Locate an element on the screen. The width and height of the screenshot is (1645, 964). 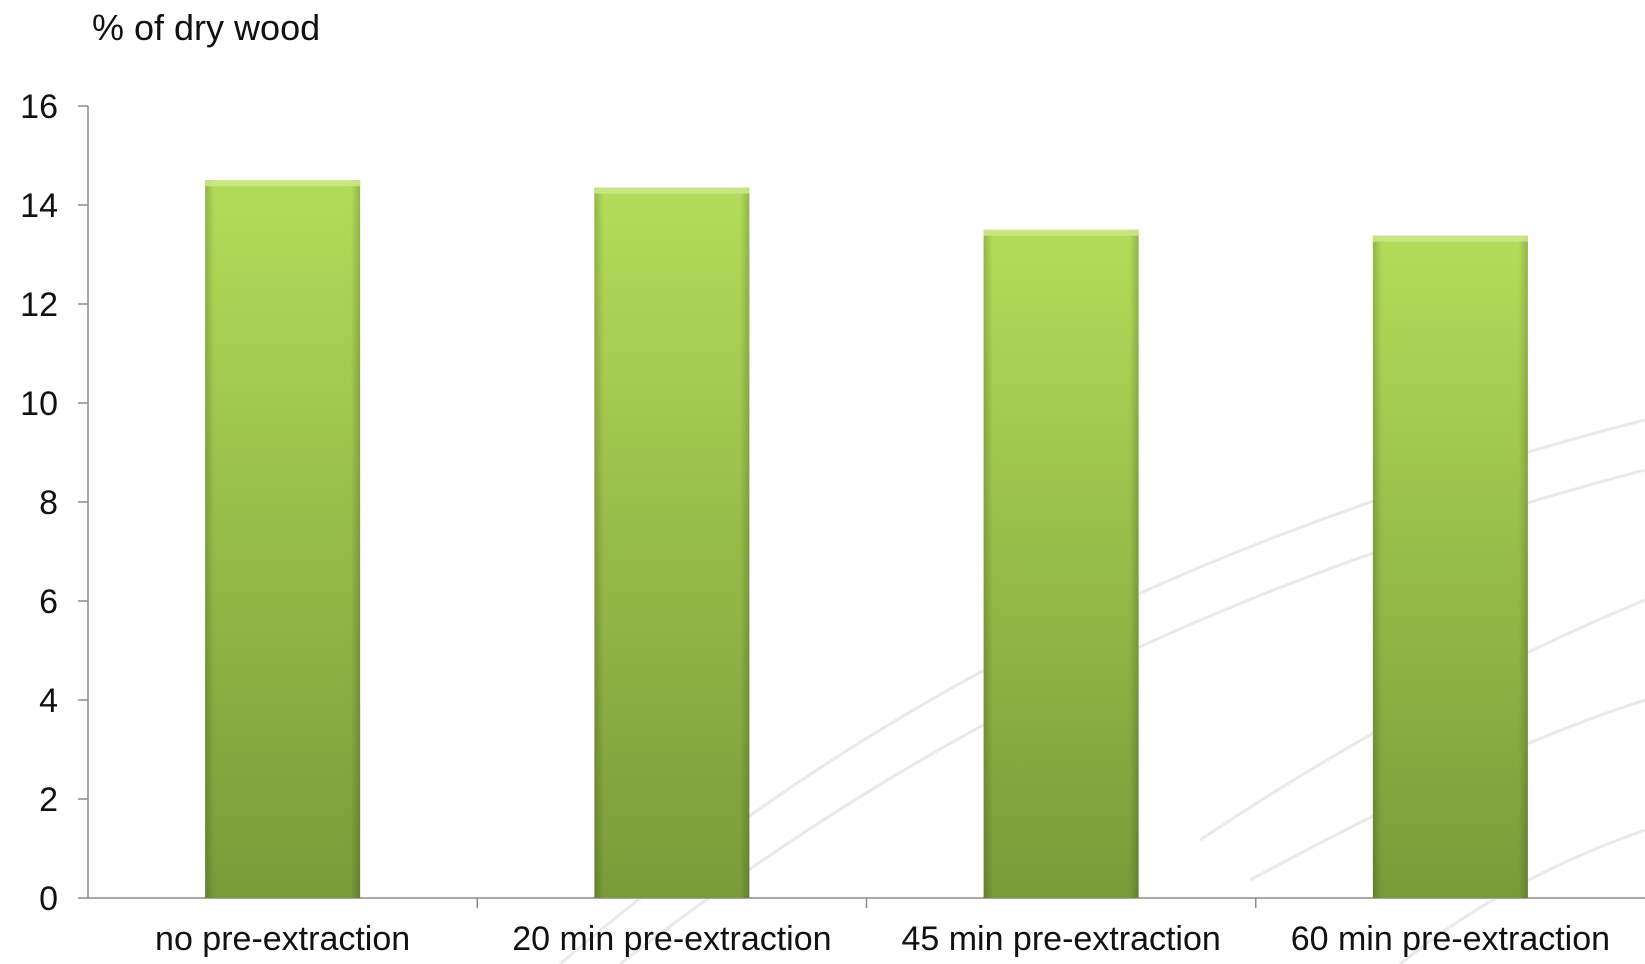
x-tick-label: 45 min pre-extraction is located at coordinates (1060, 939).